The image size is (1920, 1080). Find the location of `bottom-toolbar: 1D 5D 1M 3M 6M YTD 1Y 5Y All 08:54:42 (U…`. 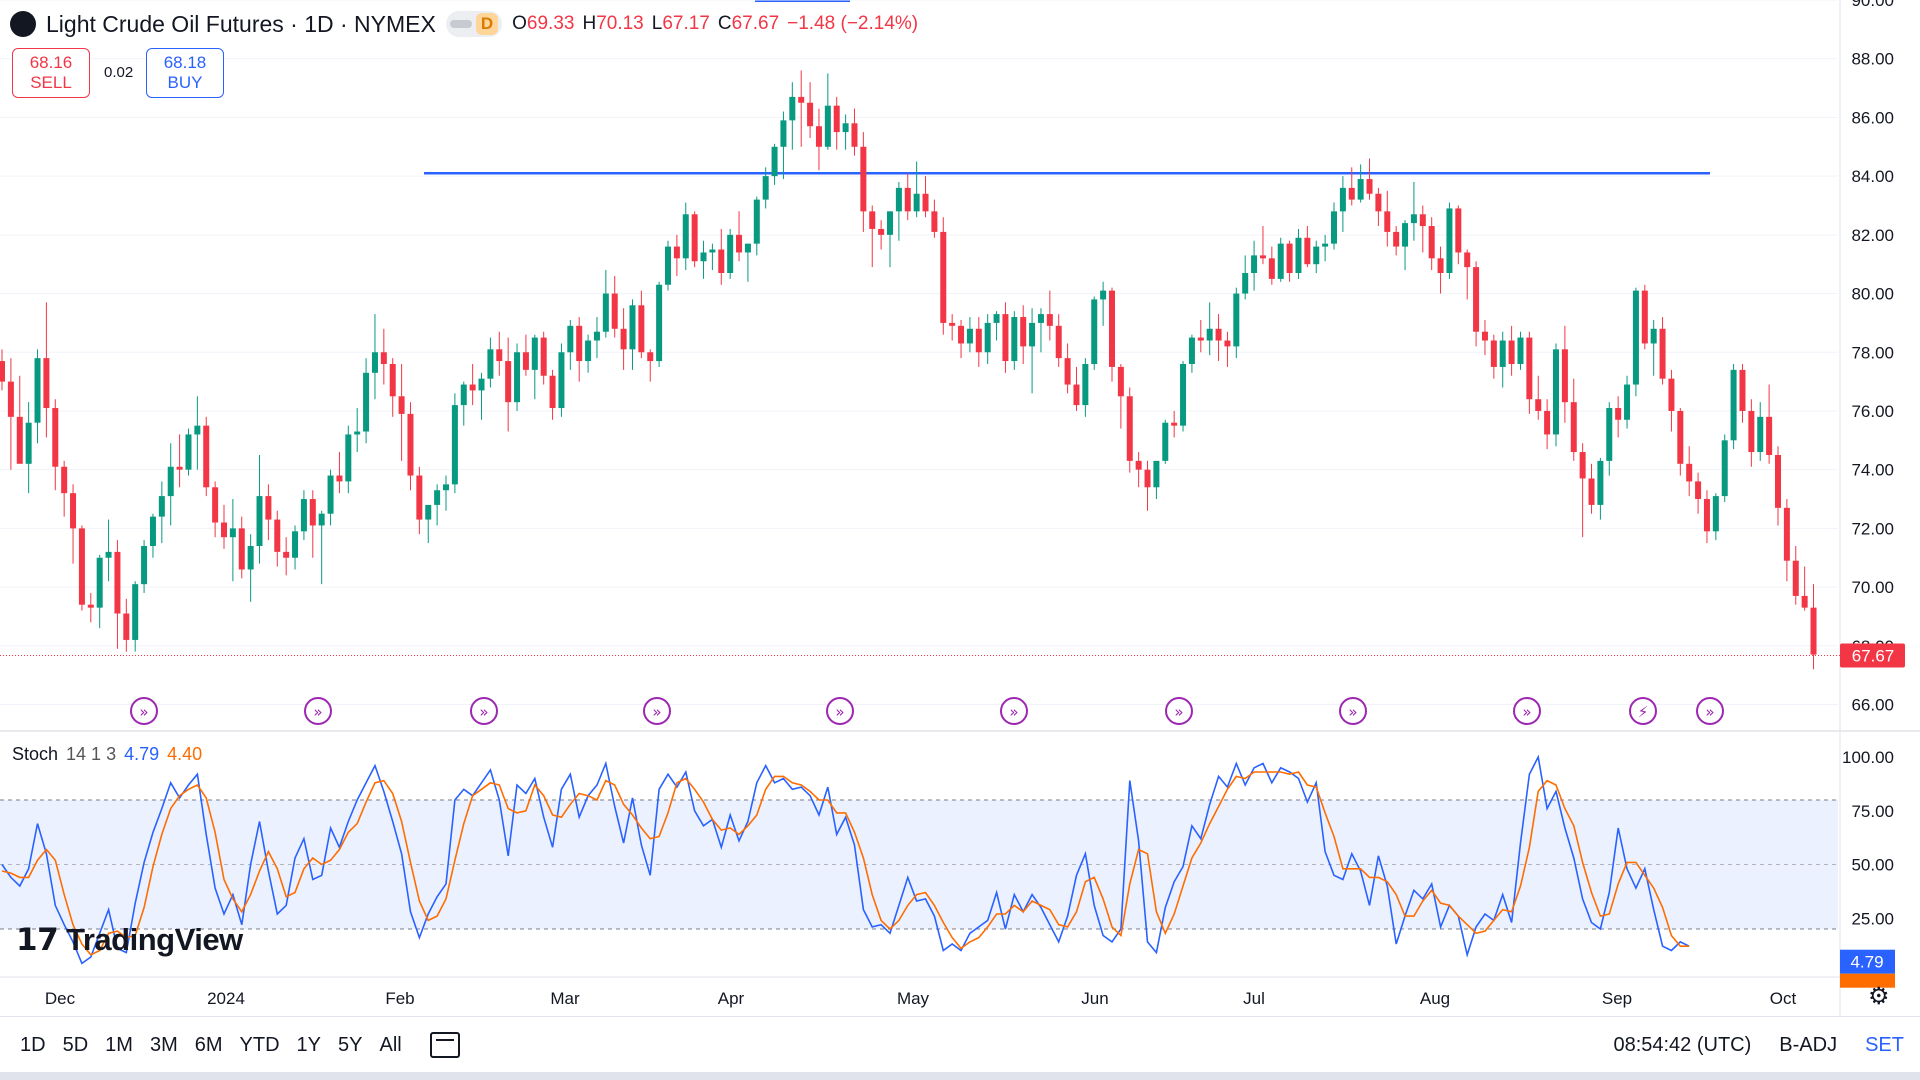

bottom-toolbar: 1D 5D 1M 3M 6M YTD 1Y 5Y All 08:54:42 (U… is located at coordinates (960, 1044).